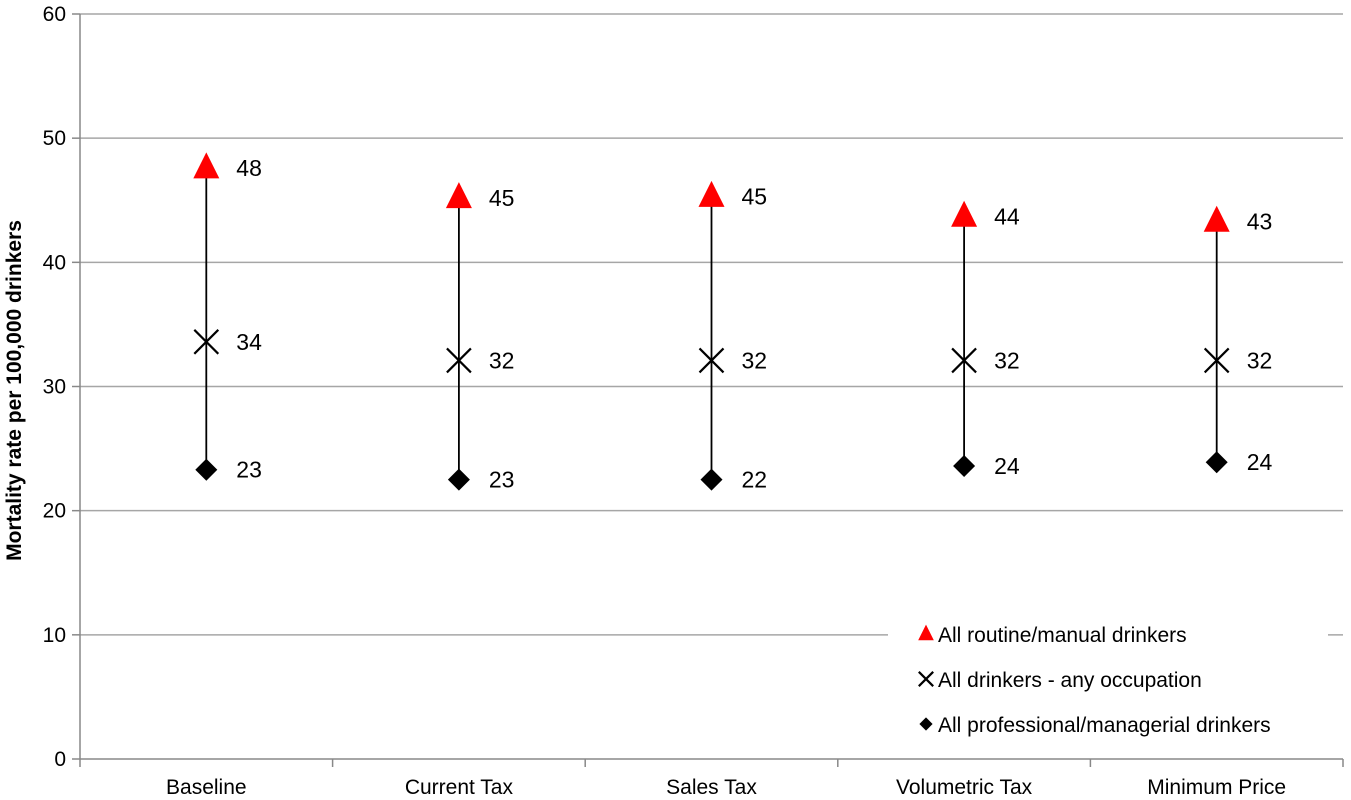 This screenshot has width=1351, height=800. I want to click on x-tick-label: Minimum Price, so click(1216, 787).